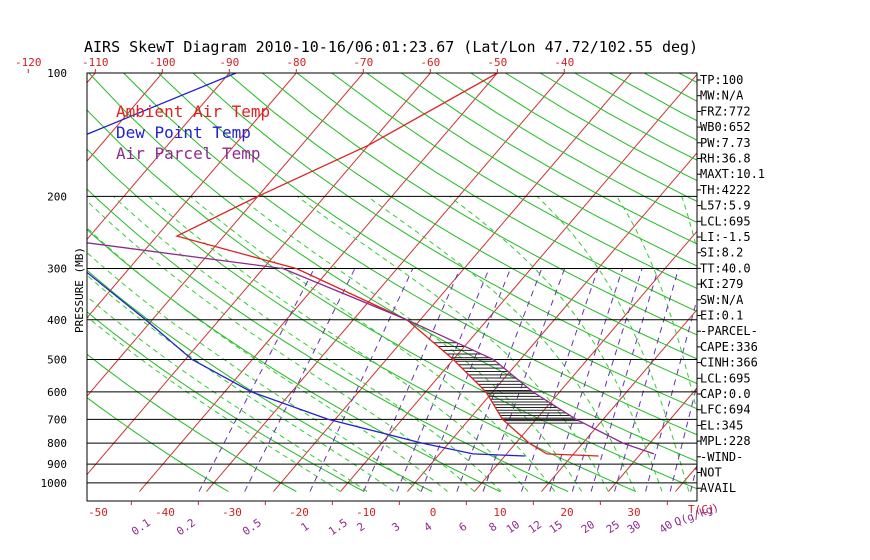 The image size is (870, 560). What do you see at coordinates (57, 392) in the screenshot?
I see `pressure-tick-label: 600` at bounding box center [57, 392].